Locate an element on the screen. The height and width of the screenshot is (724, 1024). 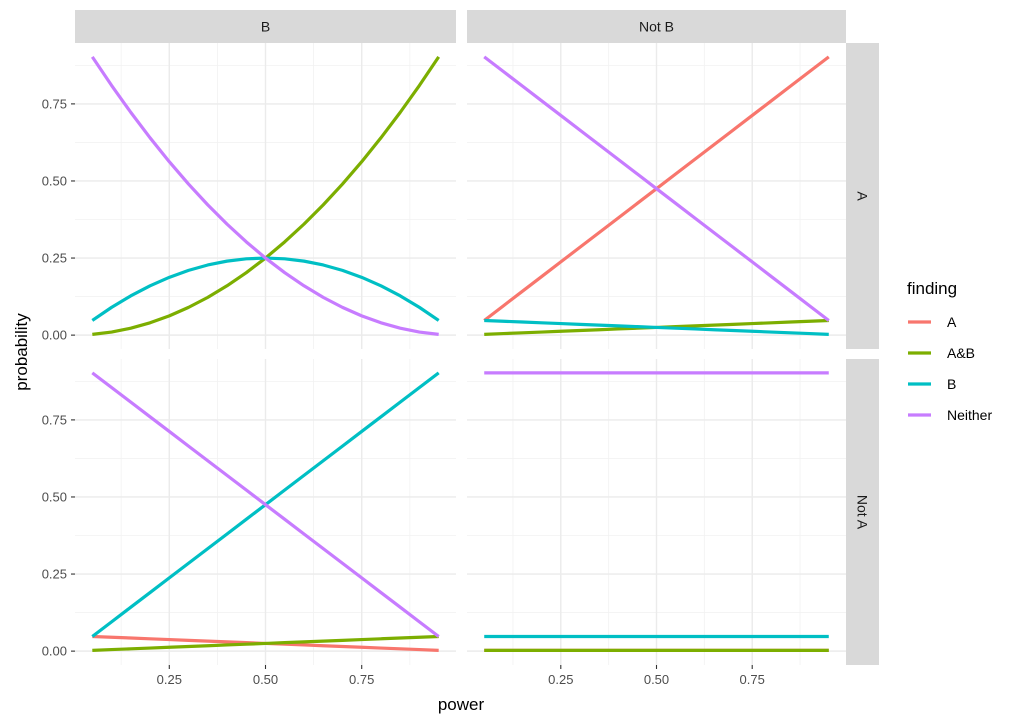
column-strip-label: B is located at coordinates (265, 27).